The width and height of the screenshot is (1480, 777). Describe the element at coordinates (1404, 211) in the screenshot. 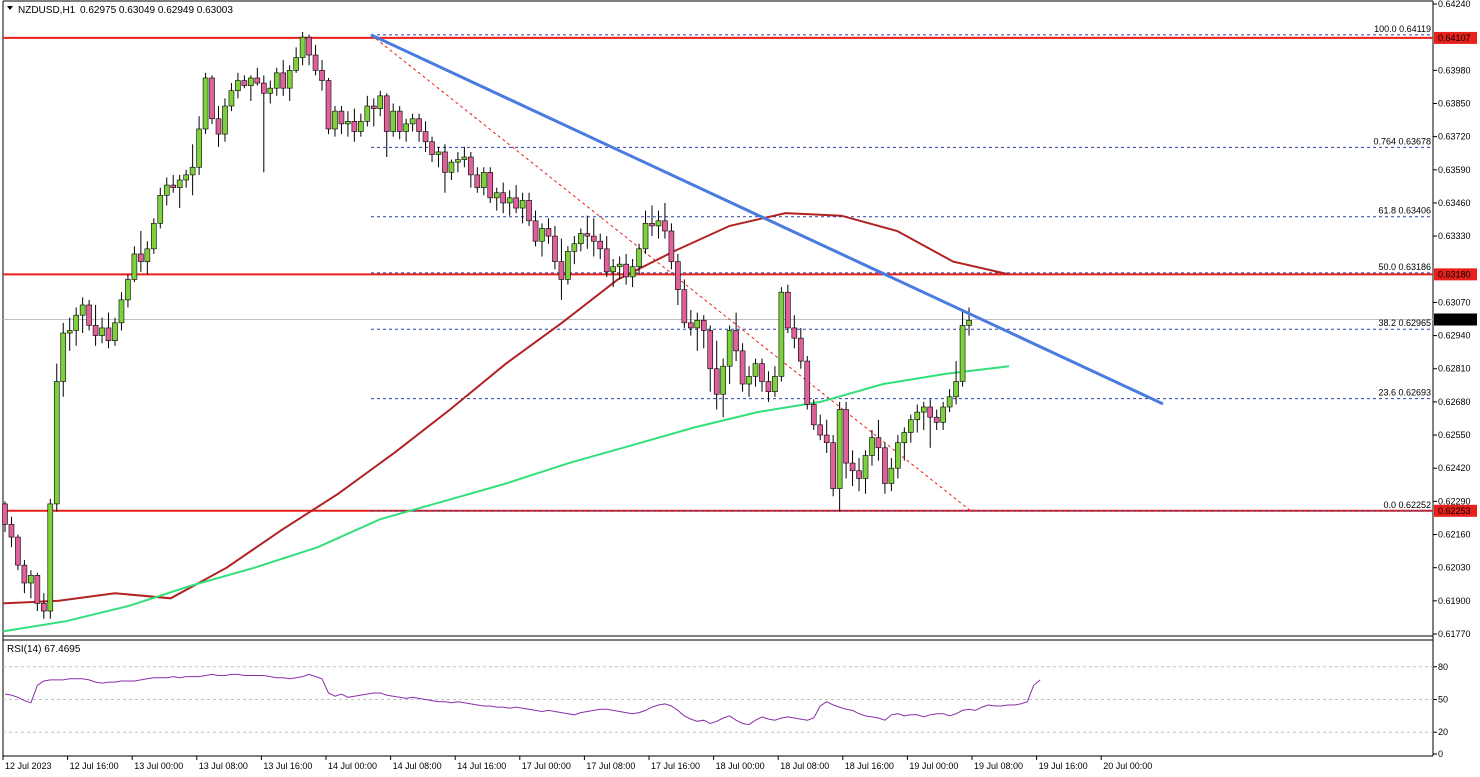

I see `fibonacci-label: 61.8 0.63406` at that location.